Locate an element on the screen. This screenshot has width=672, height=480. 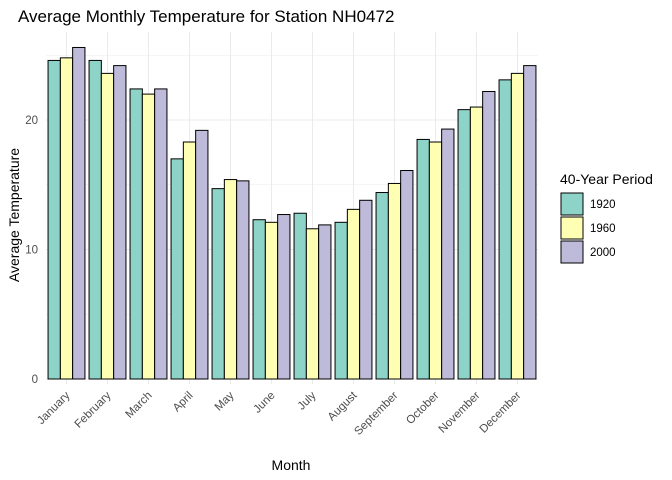
x-tick-label: September is located at coordinates (376, 414).